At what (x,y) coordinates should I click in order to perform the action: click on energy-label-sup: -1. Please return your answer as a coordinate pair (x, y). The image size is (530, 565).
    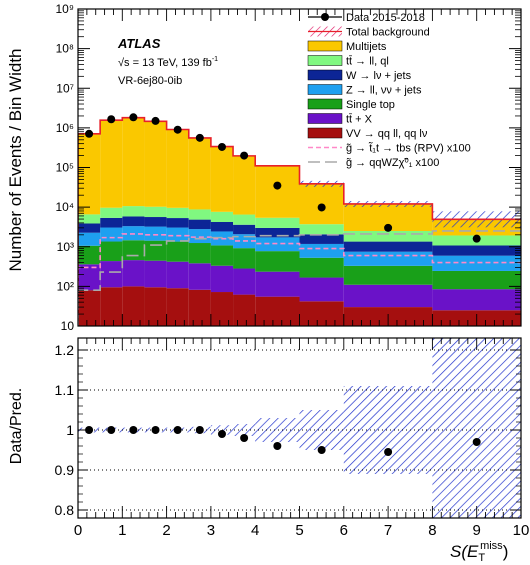
    Looking at the image, I should click on (215, 59).